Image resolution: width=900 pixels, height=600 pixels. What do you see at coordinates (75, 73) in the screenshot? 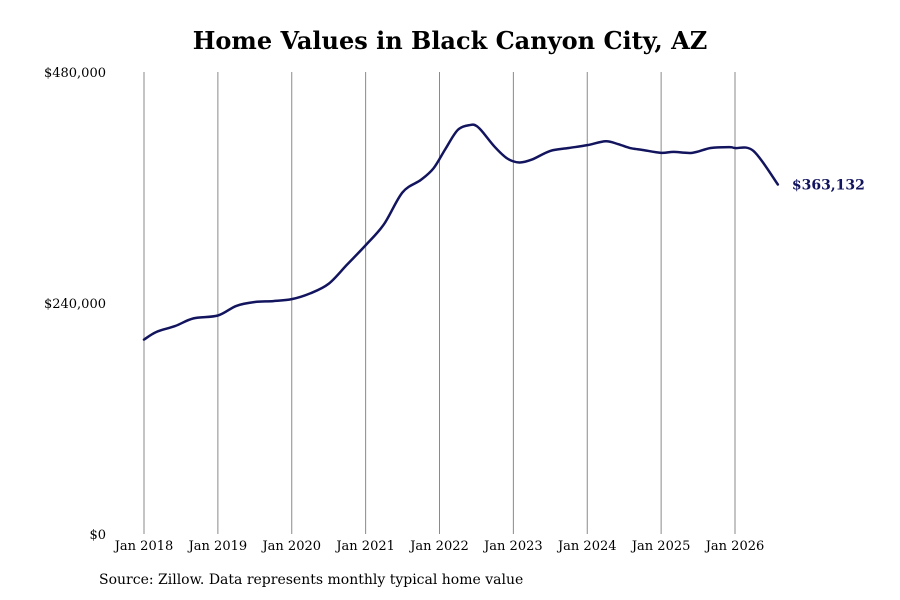
I see `y-tick-label: $480,000` at bounding box center [75, 73].